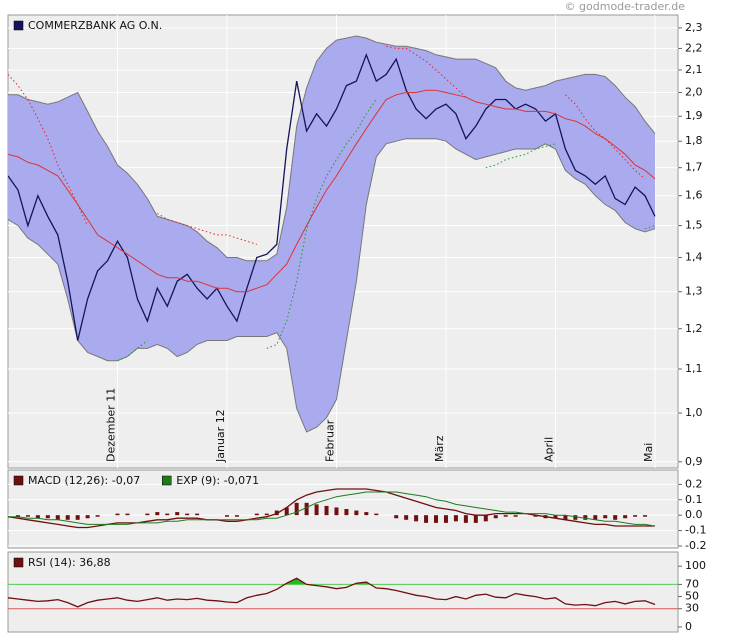  Describe the element at coordinates (694, 27) in the screenshot. I see `y-tick-label: 2,3` at that location.